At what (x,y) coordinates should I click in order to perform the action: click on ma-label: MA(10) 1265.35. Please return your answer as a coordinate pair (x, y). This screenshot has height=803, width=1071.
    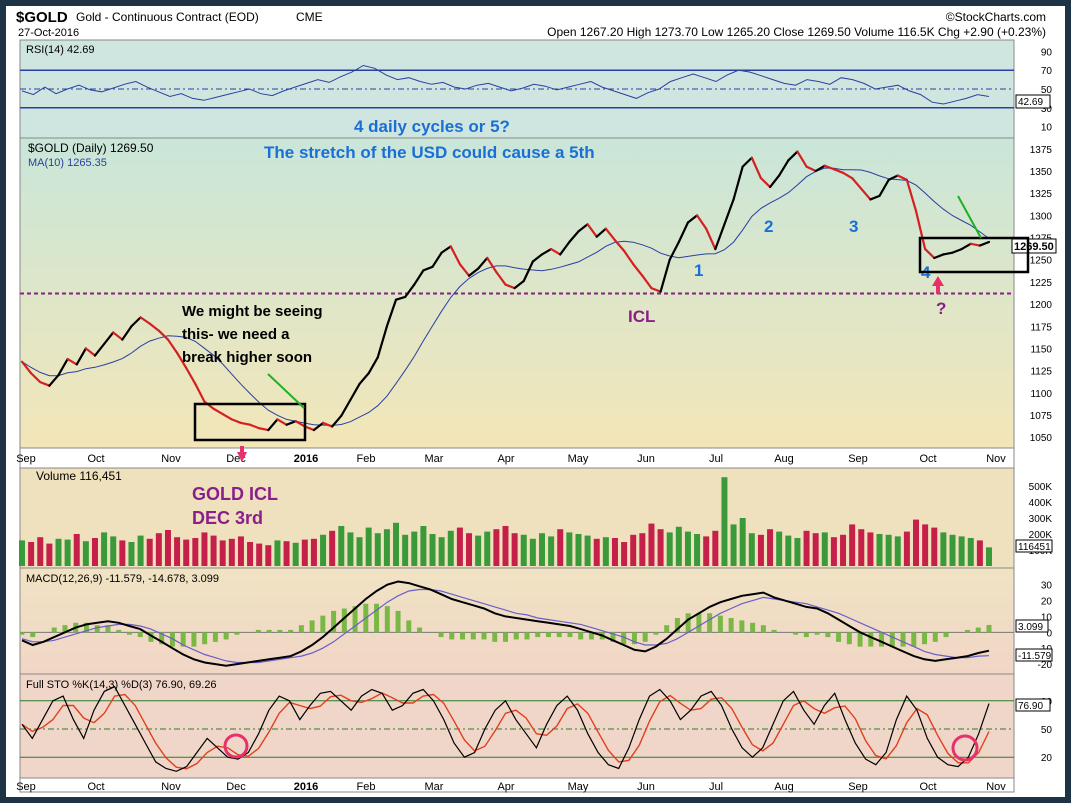
    Looking at the image, I should click on (67, 163).